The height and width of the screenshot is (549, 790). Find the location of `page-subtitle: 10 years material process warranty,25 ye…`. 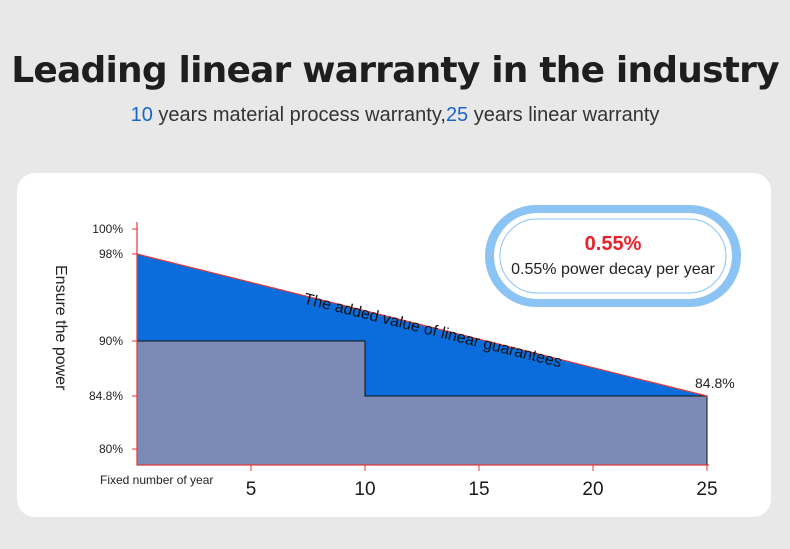

page-subtitle: 10 years material process warranty,25 ye… is located at coordinates (395, 115).